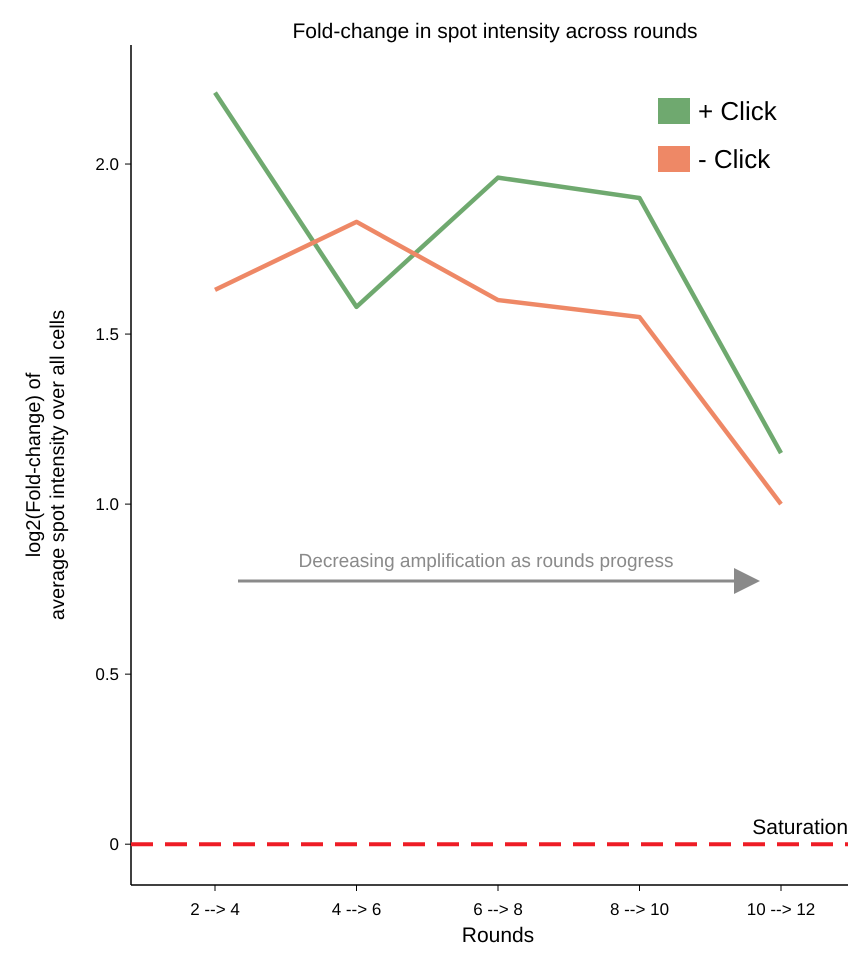  Describe the element at coordinates (107, 674) in the screenshot. I see `y-tick-label: 0.5` at that location.